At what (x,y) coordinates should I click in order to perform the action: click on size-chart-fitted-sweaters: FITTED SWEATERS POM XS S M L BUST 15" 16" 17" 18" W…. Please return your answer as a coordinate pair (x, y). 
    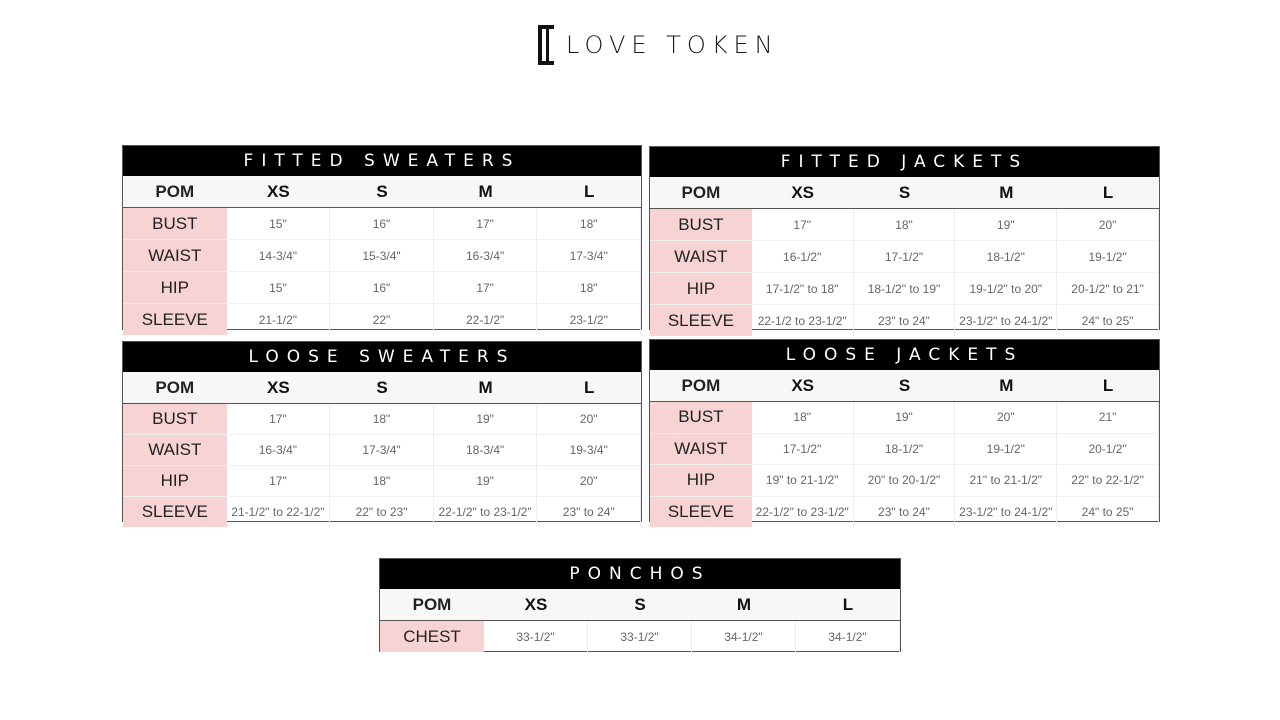
    Looking at the image, I should click on (382, 240).